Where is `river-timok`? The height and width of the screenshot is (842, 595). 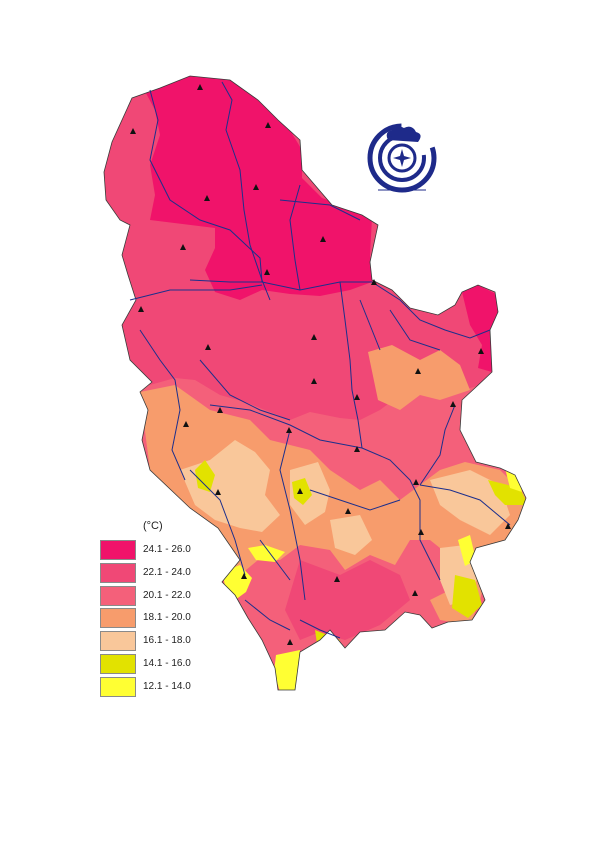
river-timok is located at coordinates (437, 445).